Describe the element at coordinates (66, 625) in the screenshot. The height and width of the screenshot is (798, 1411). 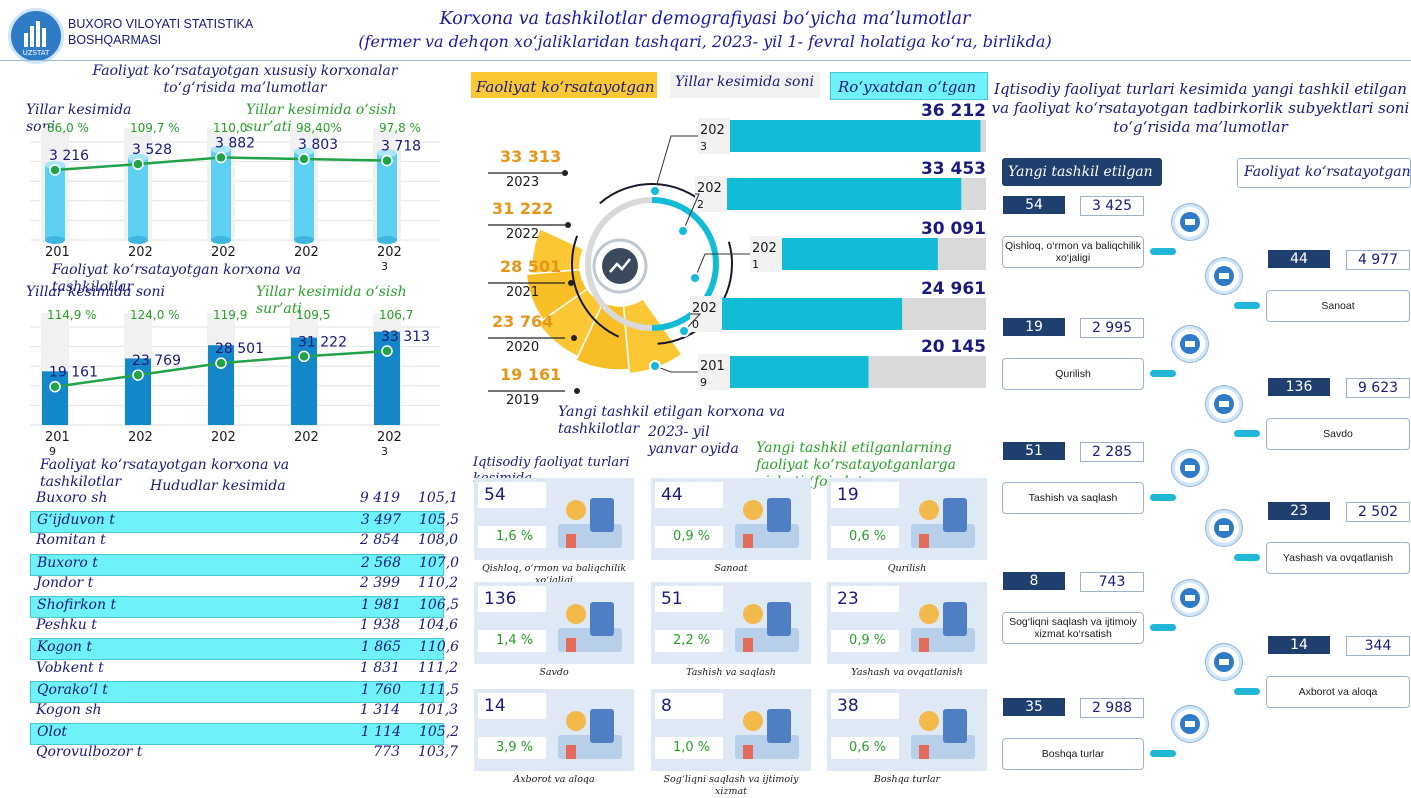
I see `region-name: Peshku t` at that location.